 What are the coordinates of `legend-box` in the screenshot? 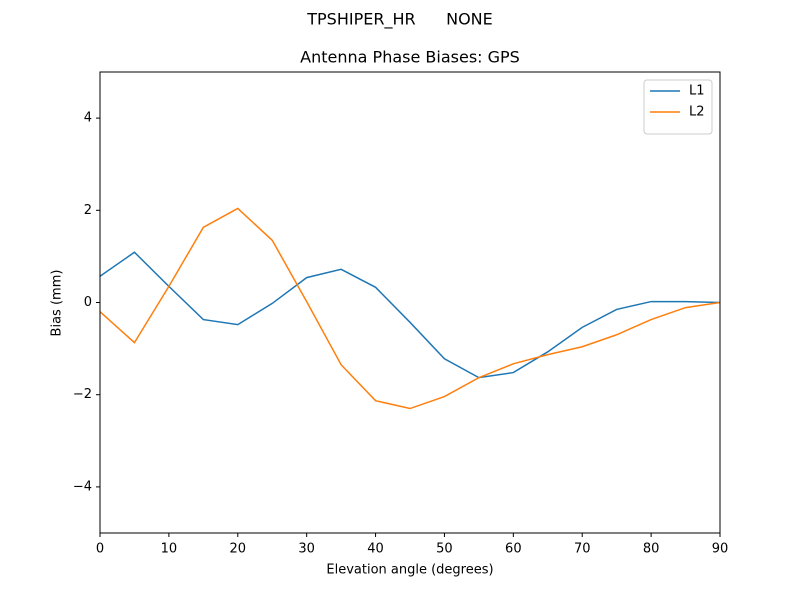 It's located at (678, 107).